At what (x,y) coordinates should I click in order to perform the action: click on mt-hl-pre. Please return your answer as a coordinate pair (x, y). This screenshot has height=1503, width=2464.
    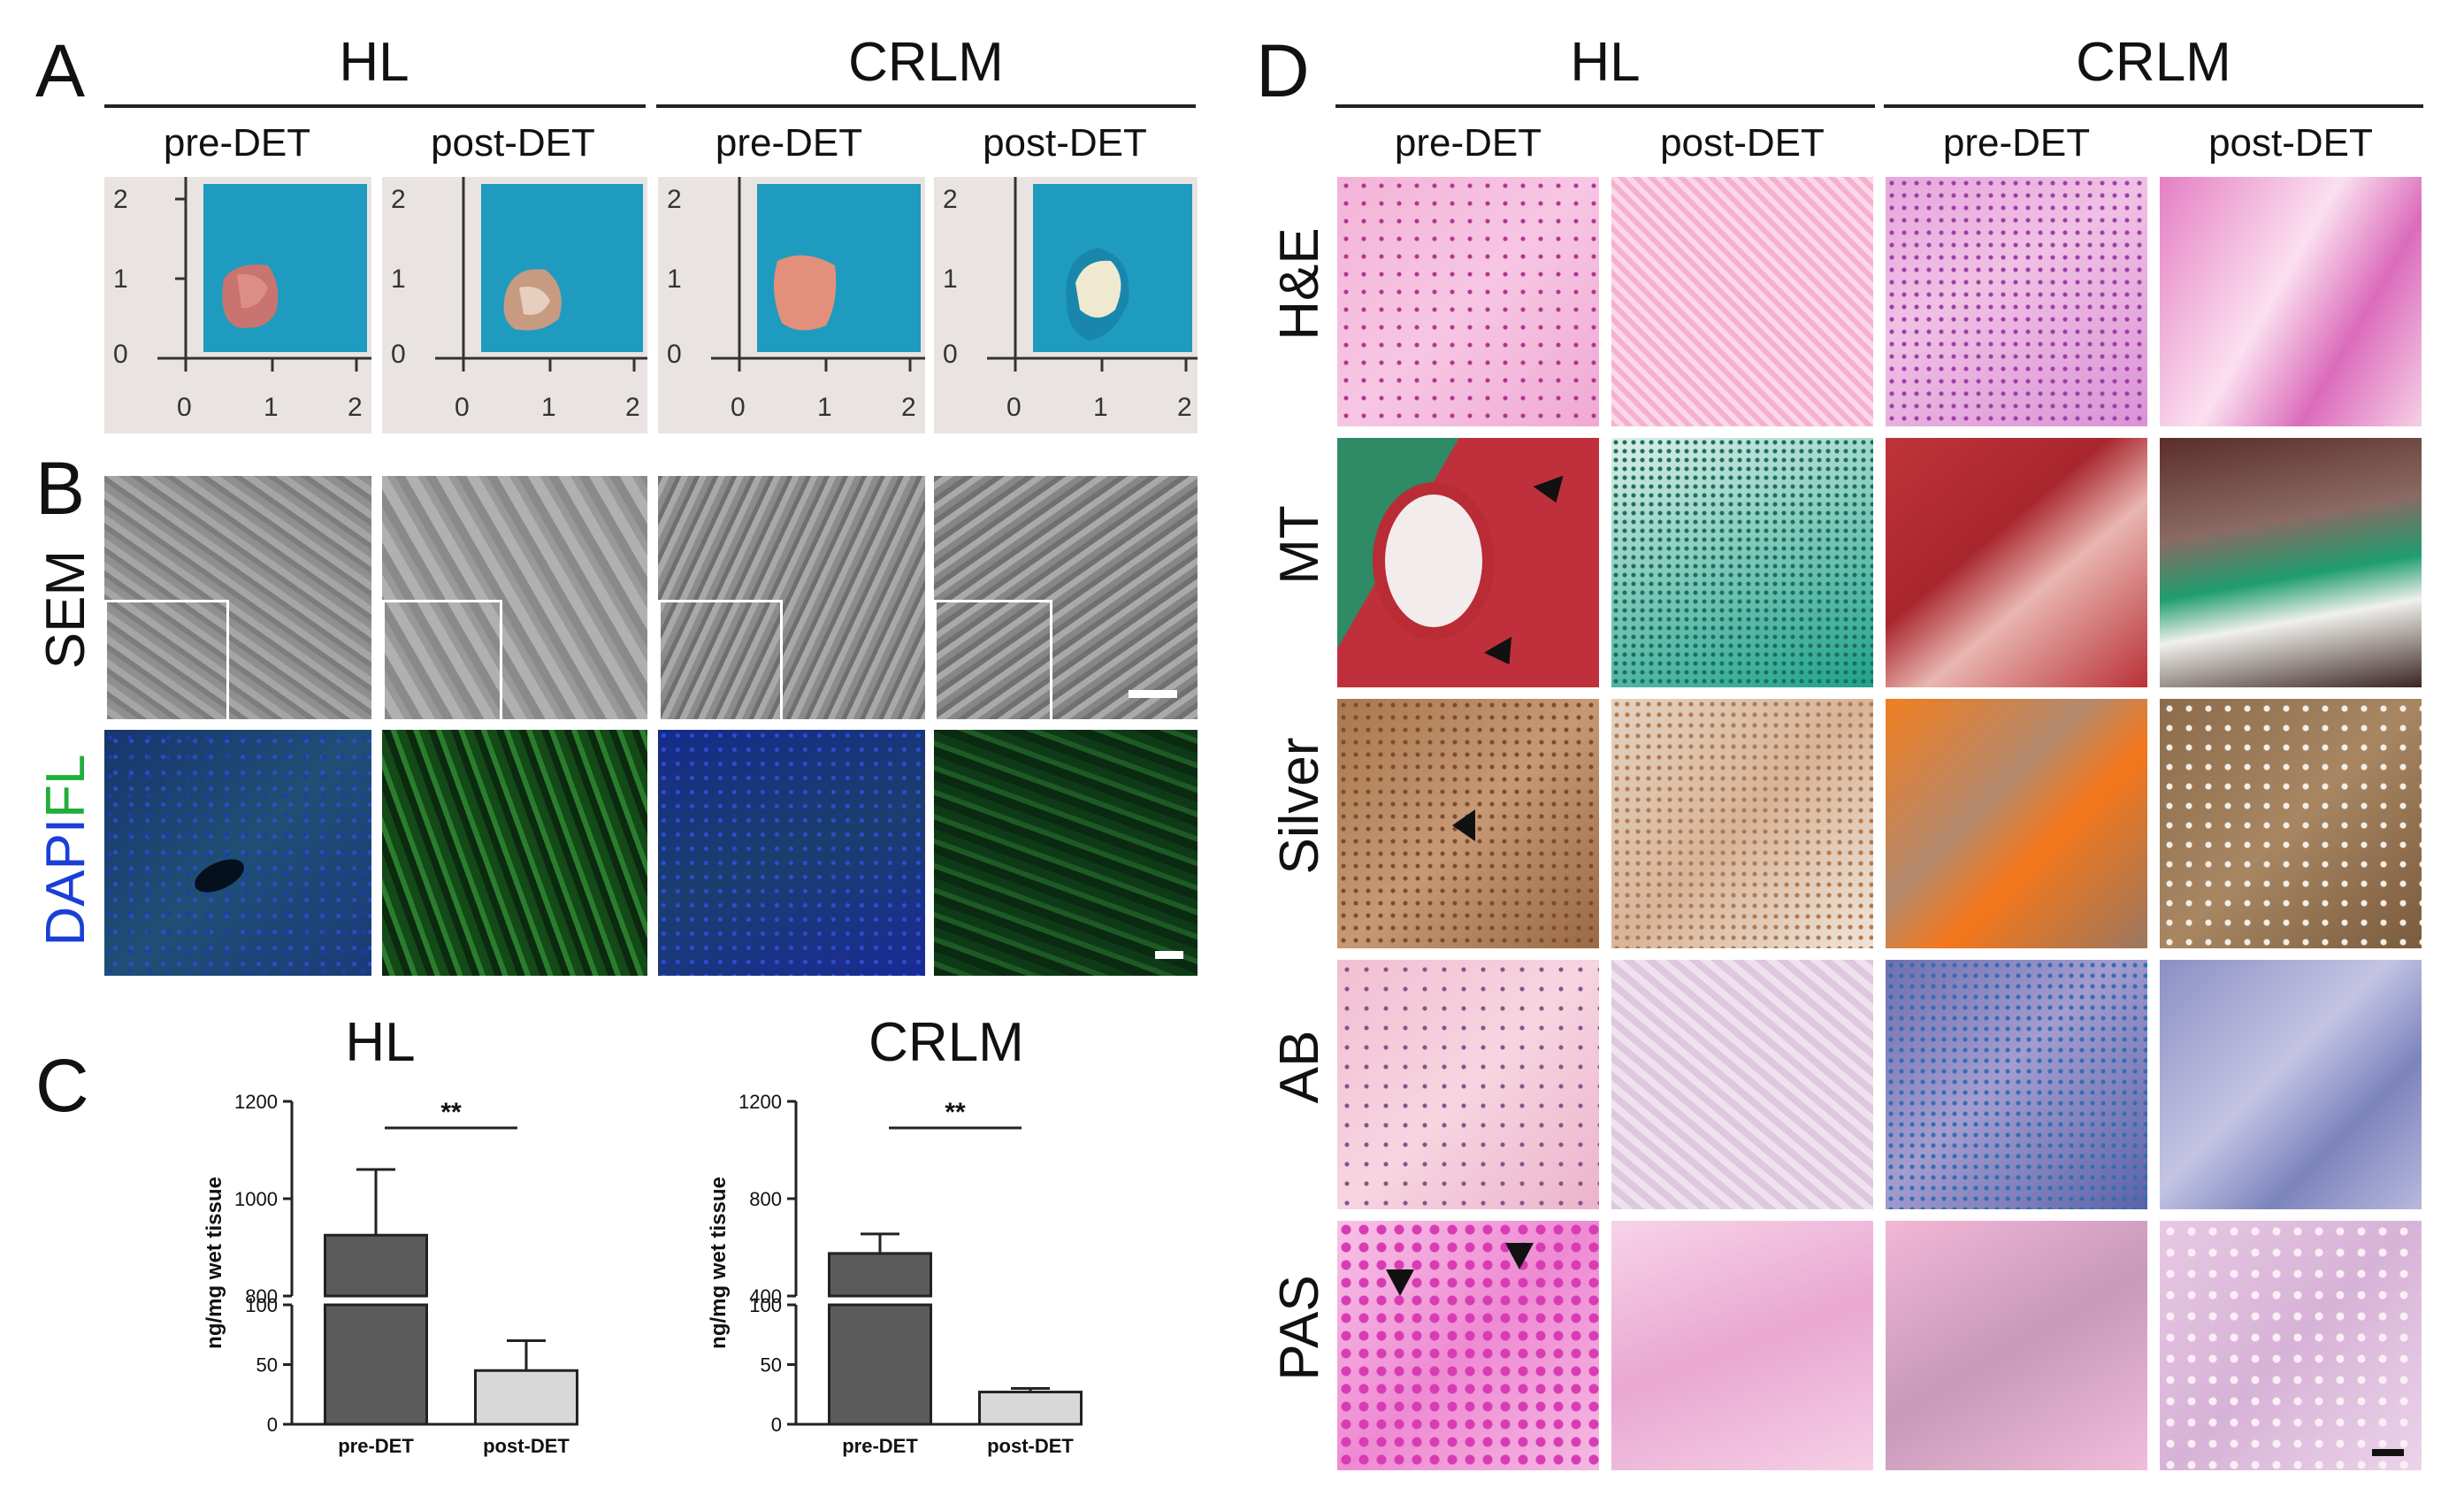
    Looking at the image, I should click on (1468, 562).